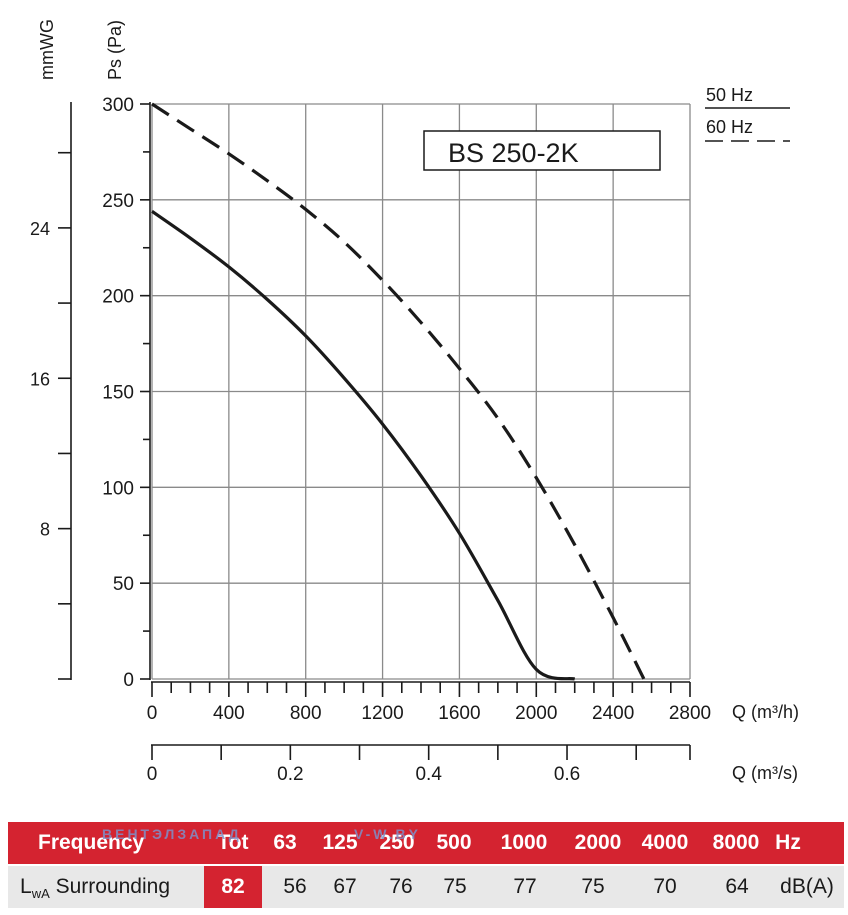 The image size is (848, 915). Describe the element at coordinates (428, 774) in the screenshot. I see `m3s-tick-label-0.4: 0.4` at that location.